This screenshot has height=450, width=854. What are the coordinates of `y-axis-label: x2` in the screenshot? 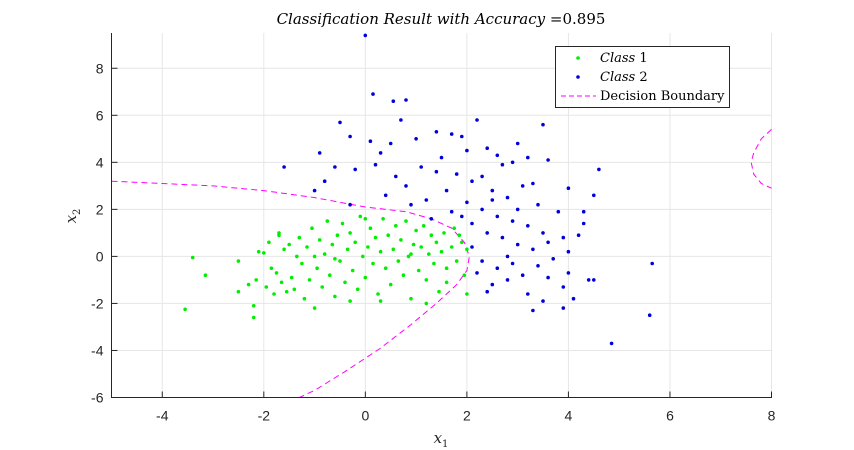 It's located at (72, 216).